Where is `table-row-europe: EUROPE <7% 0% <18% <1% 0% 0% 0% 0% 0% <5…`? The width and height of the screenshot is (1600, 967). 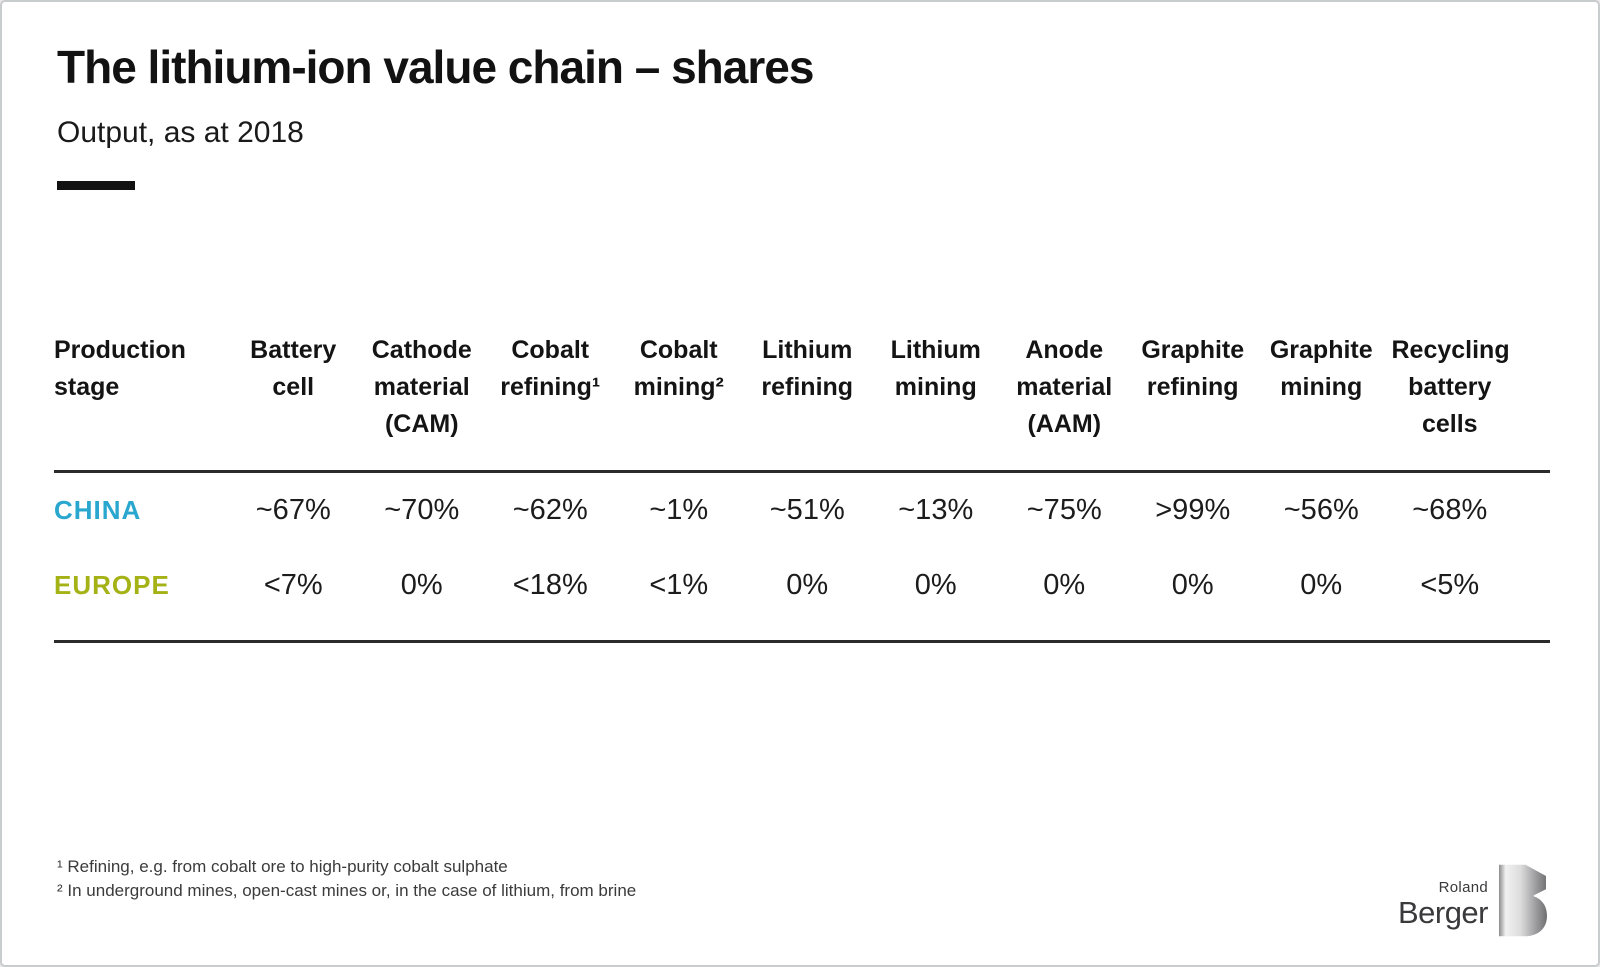
table-row-europe: EUROPE <7% 0% <18% <1% 0% 0% 0% 0% 0% <5… is located at coordinates (785, 585).